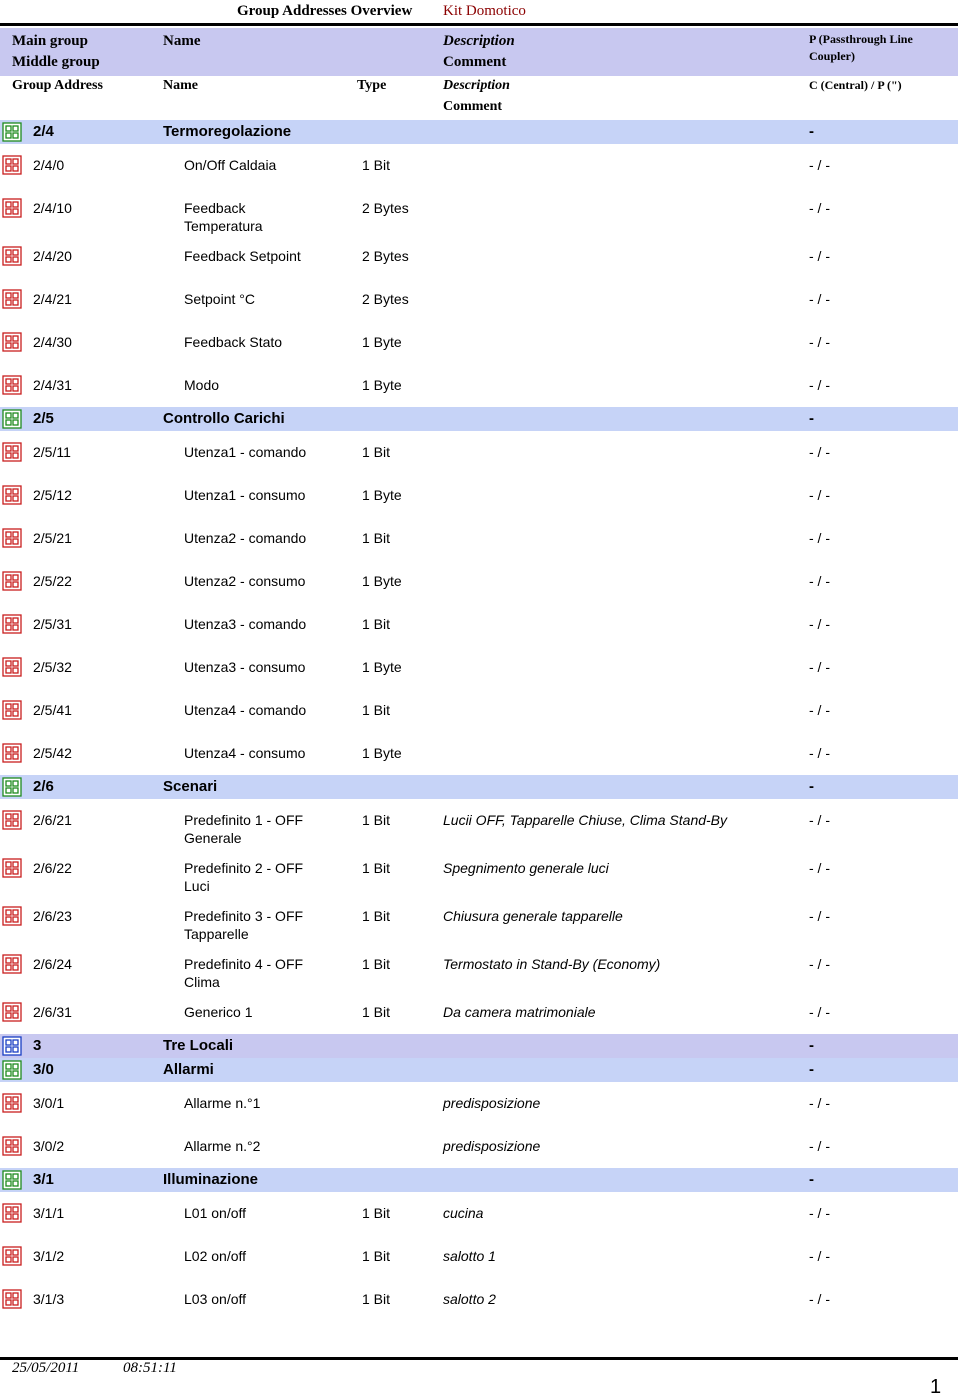 The image size is (960, 1399). I want to click on name-cell: Predefinito 1 - OFF Generale, so click(273, 829).